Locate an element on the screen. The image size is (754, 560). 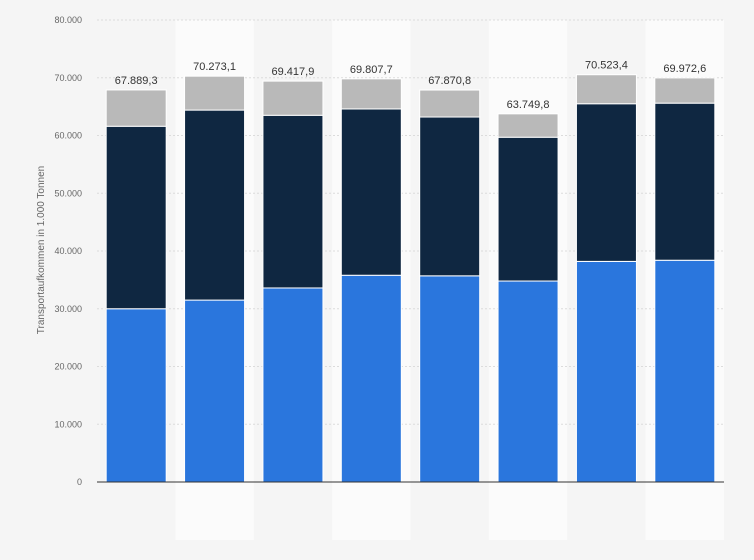
y-tick-label: 80.000 is located at coordinates (68, 20).